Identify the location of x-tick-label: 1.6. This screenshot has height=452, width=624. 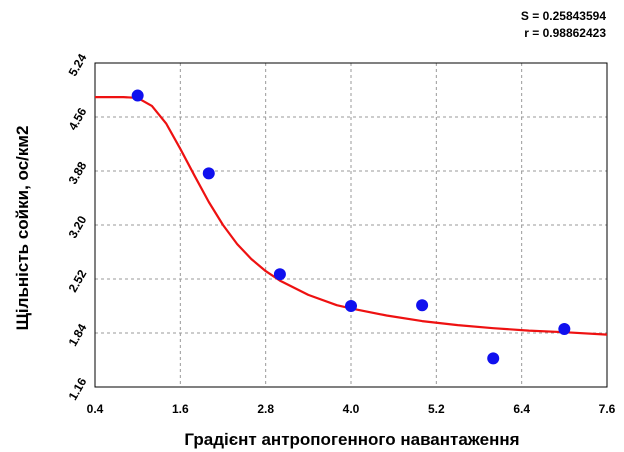
(180, 409).